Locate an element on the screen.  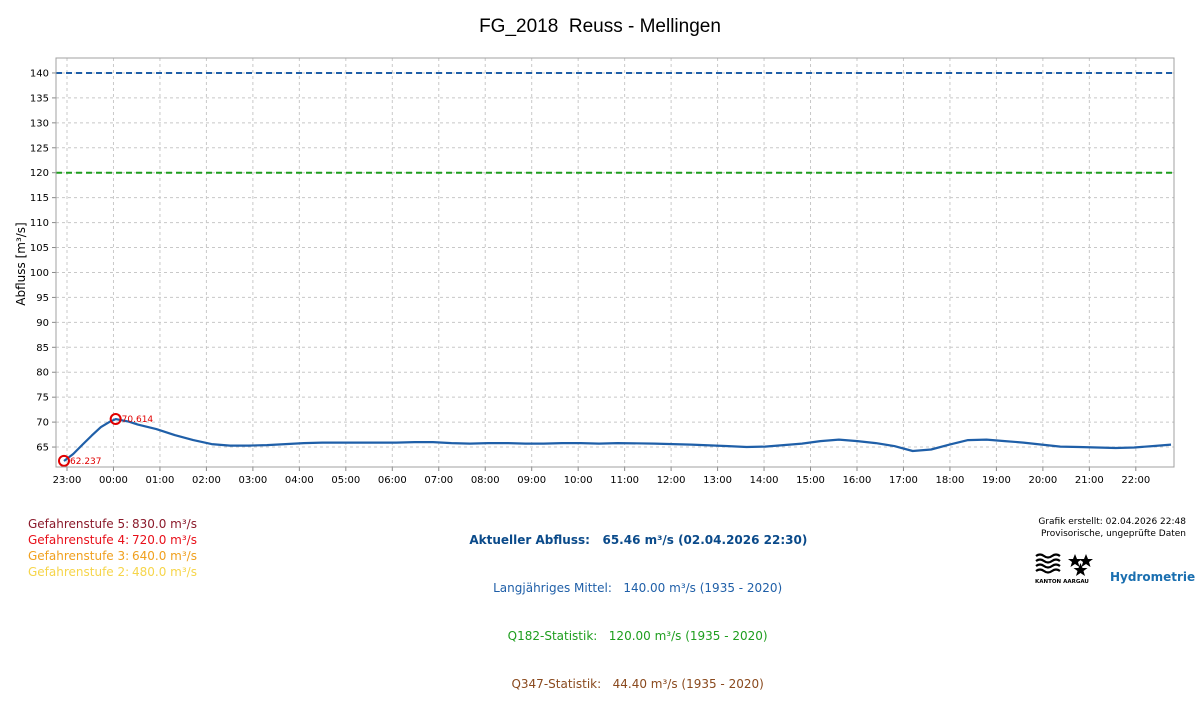
q347-label: Q347-Statistik: is located at coordinates (556, 684).